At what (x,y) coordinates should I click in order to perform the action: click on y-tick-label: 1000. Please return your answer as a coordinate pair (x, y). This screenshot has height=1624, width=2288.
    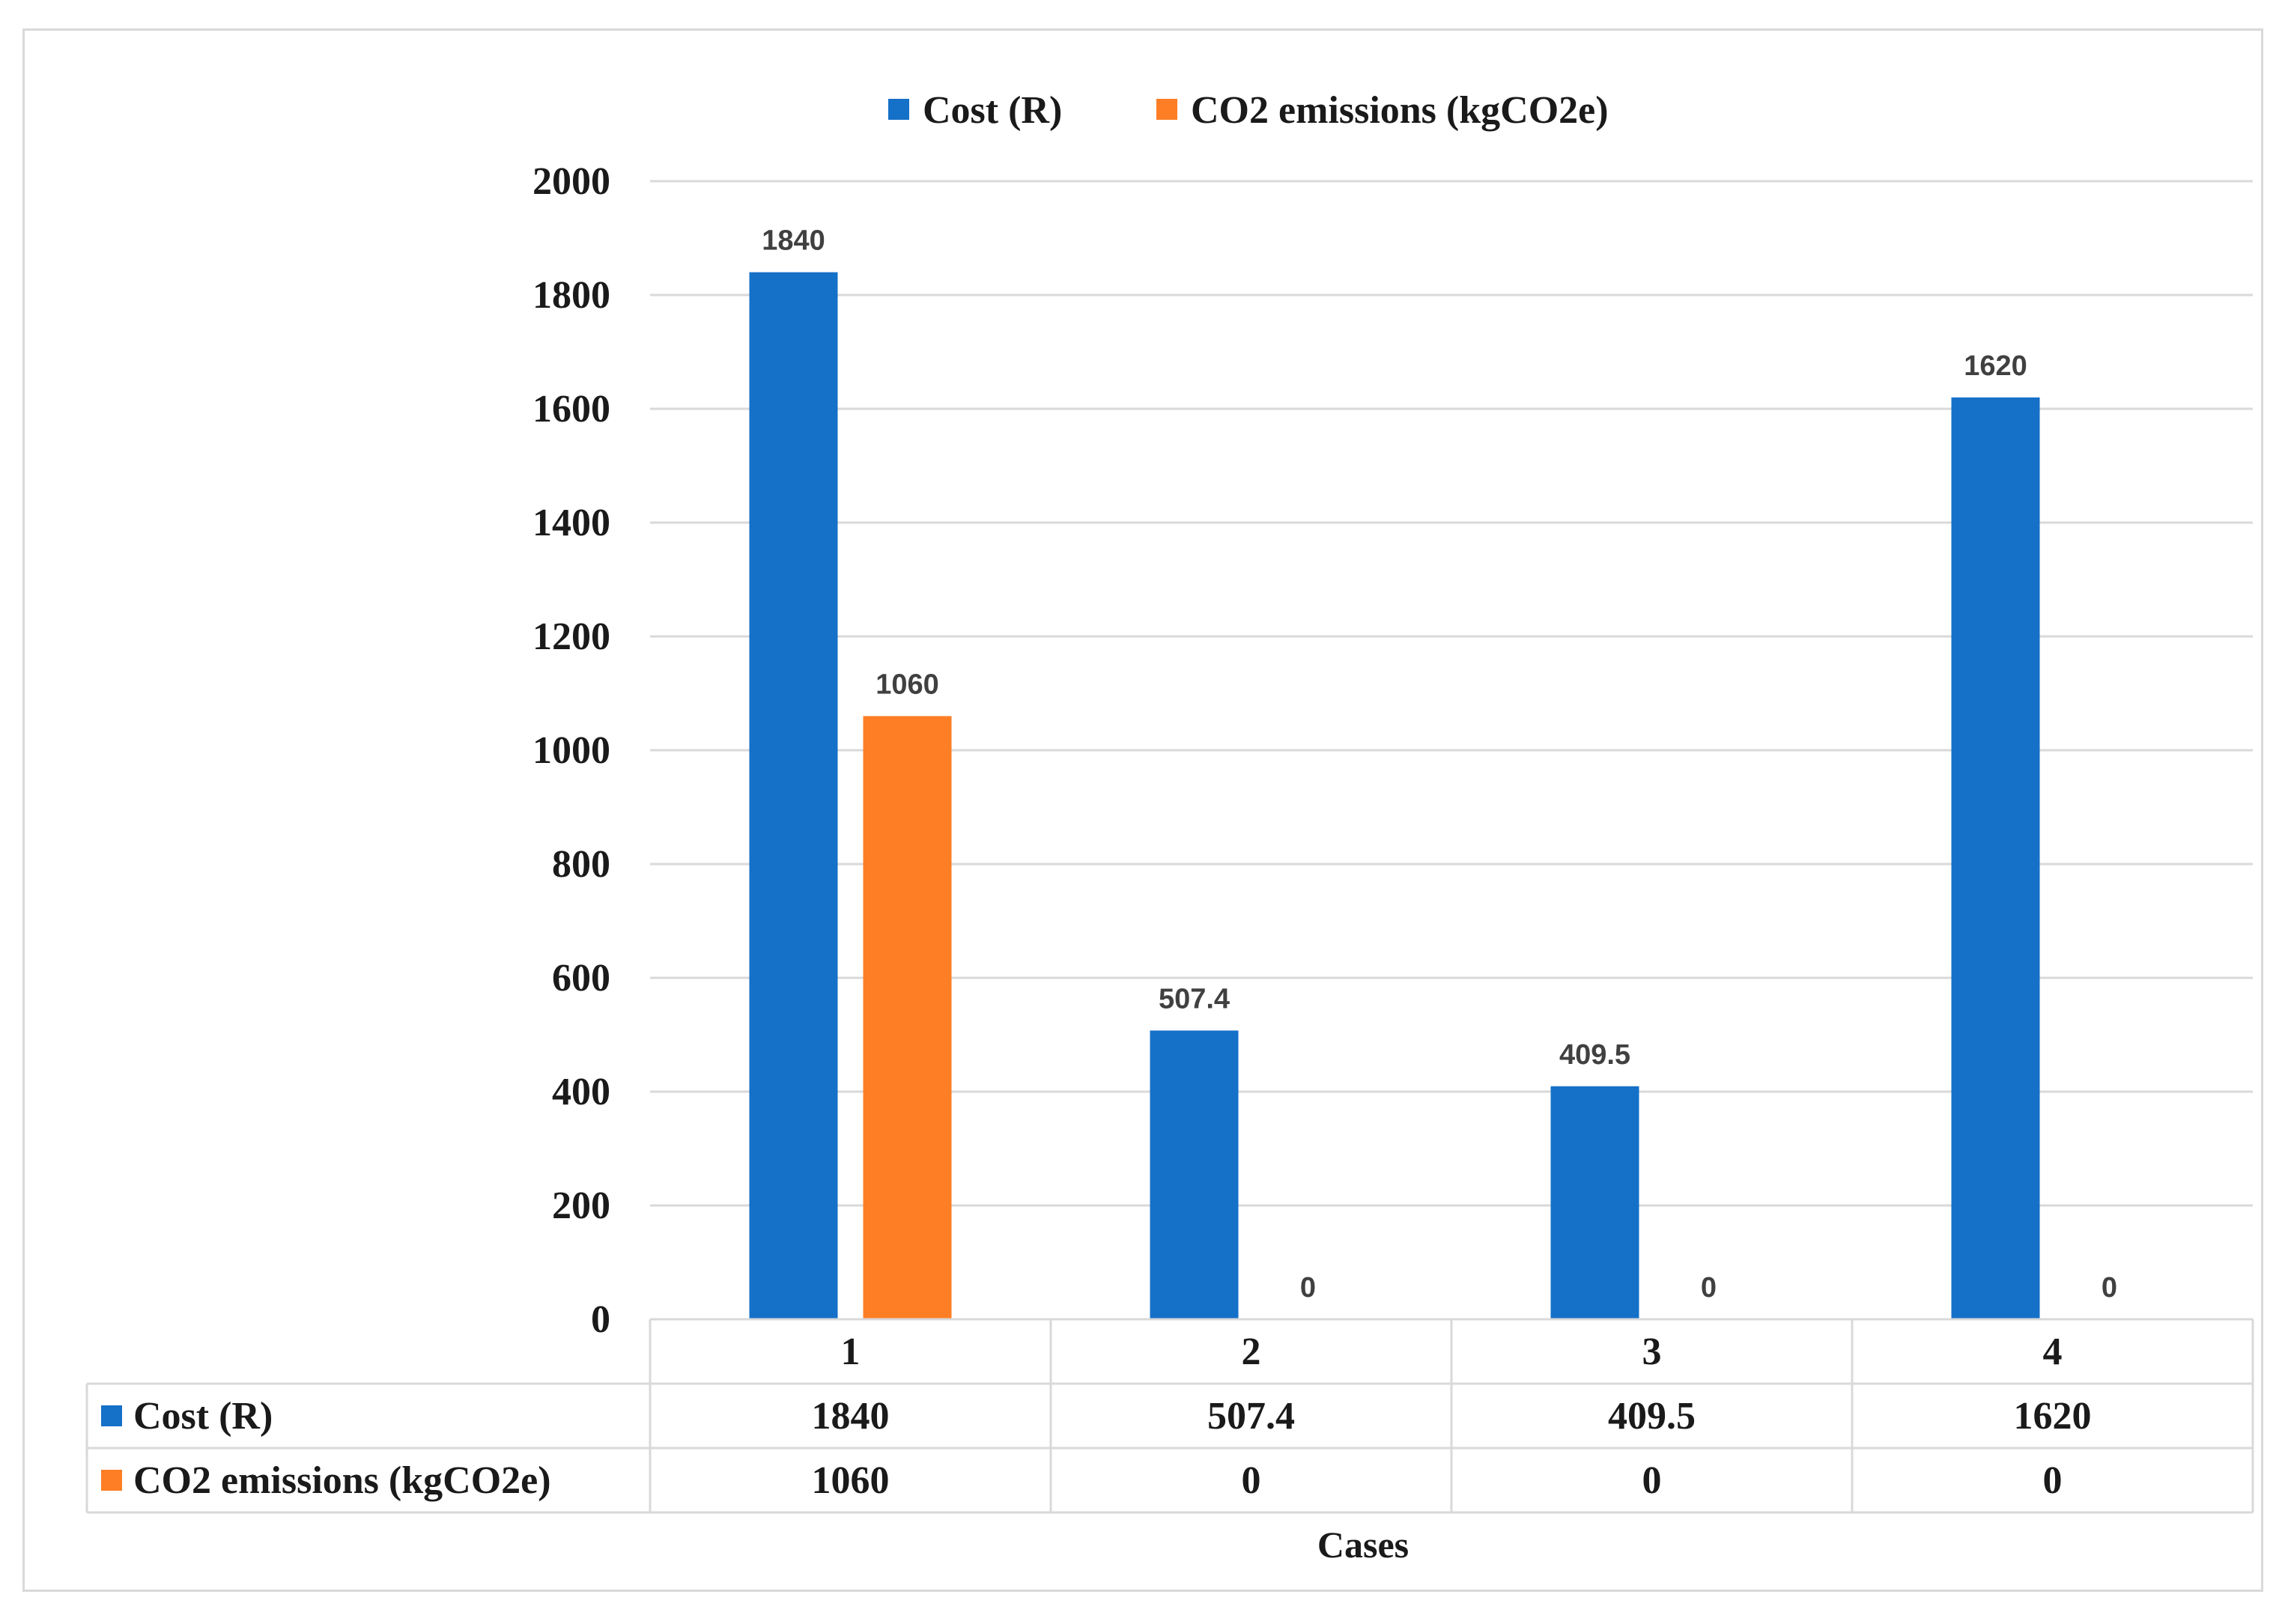
    Looking at the image, I should click on (571, 751).